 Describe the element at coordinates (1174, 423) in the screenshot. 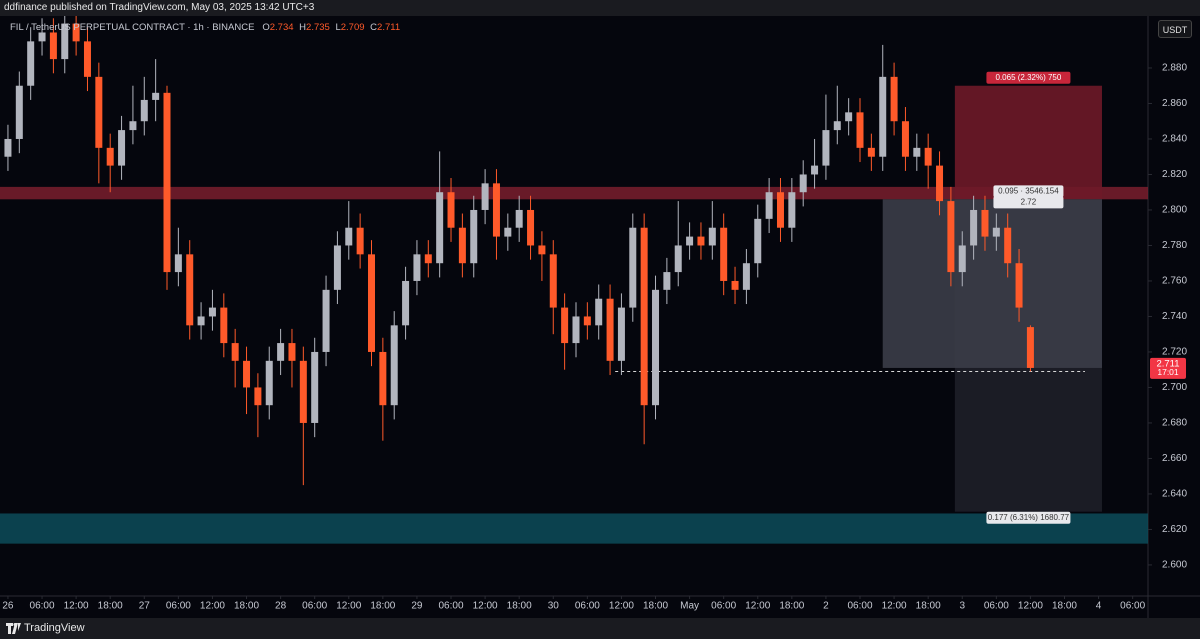

I see `y-tick-label: 2.680` at that location.